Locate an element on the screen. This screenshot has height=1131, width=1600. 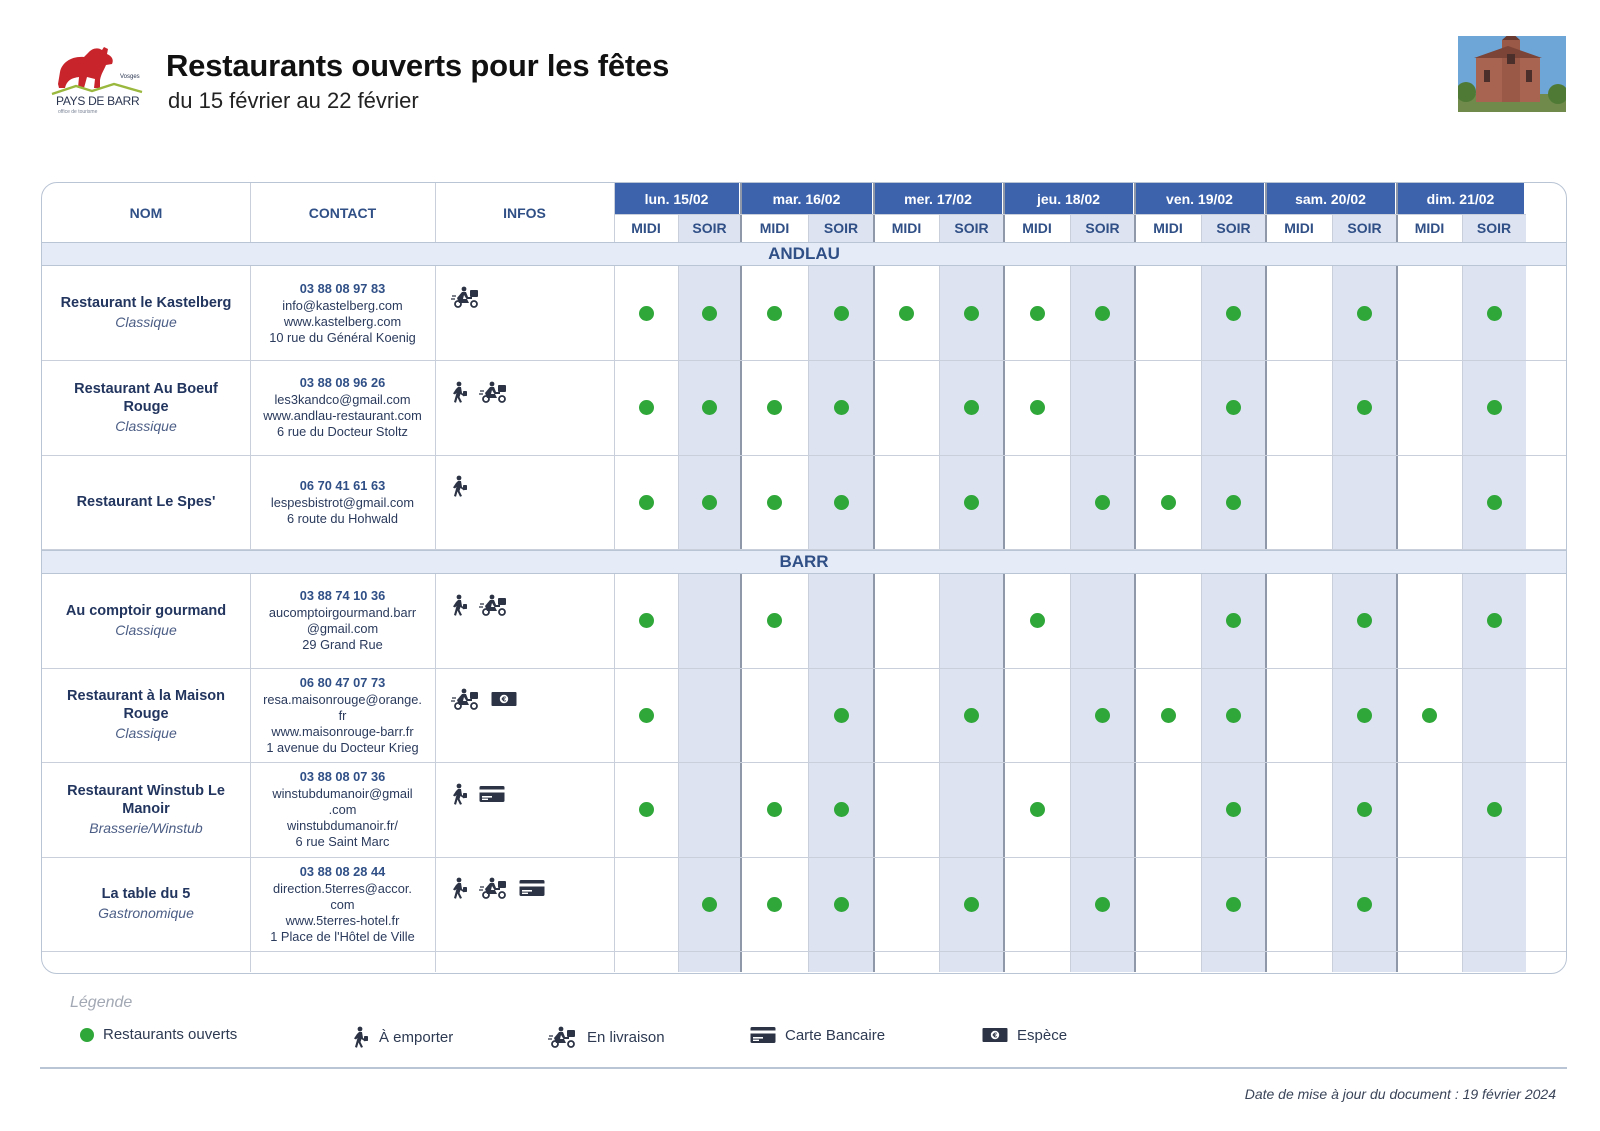
legend-item-cash: € Espèce is located at coordinates (1024, 1035).